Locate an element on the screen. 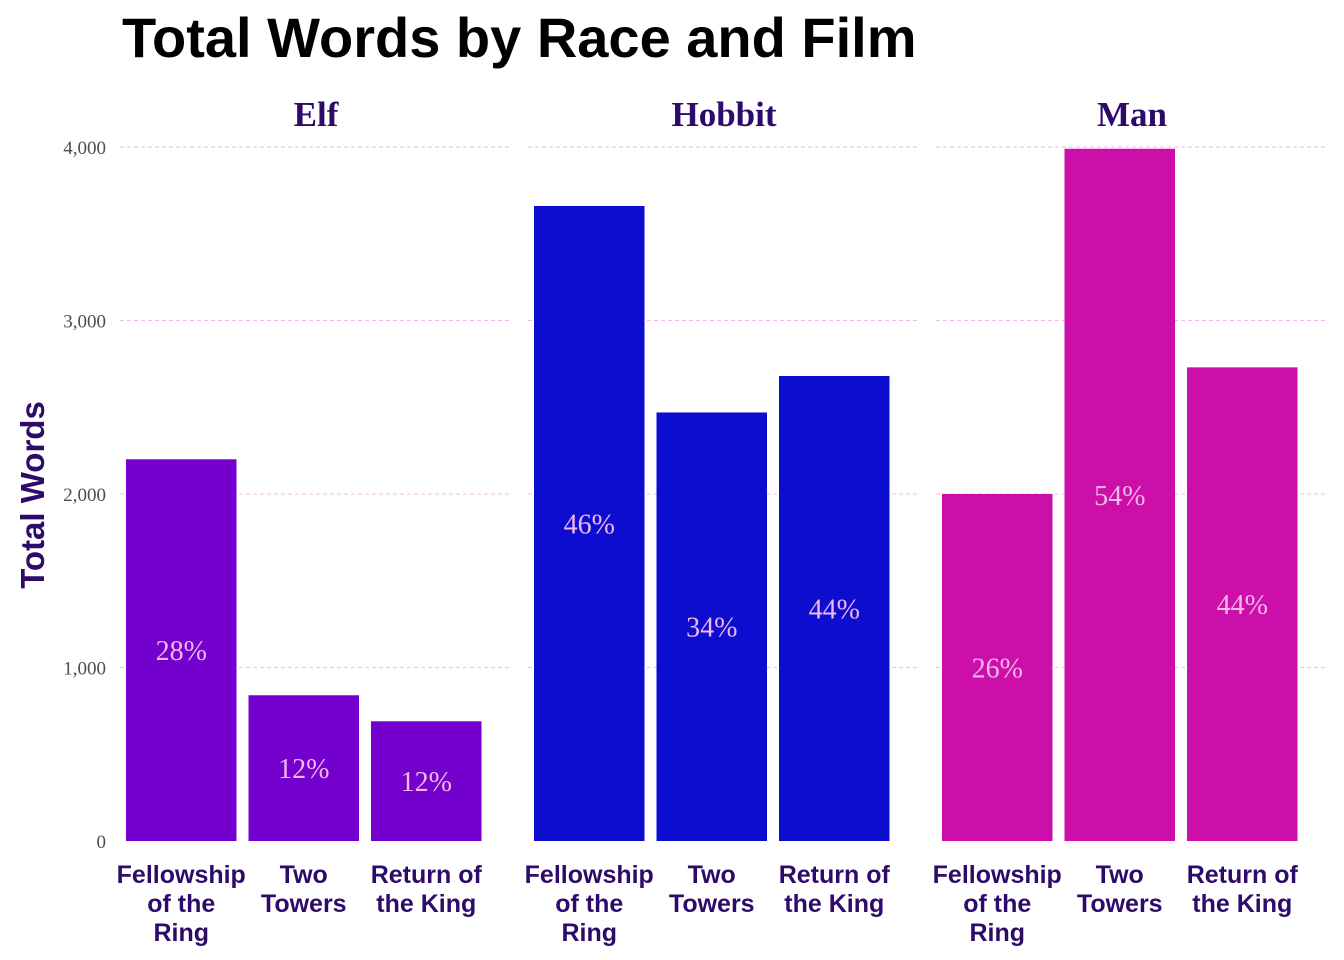 Image resolution: width=1344 pixels, height=960 pixels. panel-label-hobbit: Hobbit is located at coordinates (723, 114).